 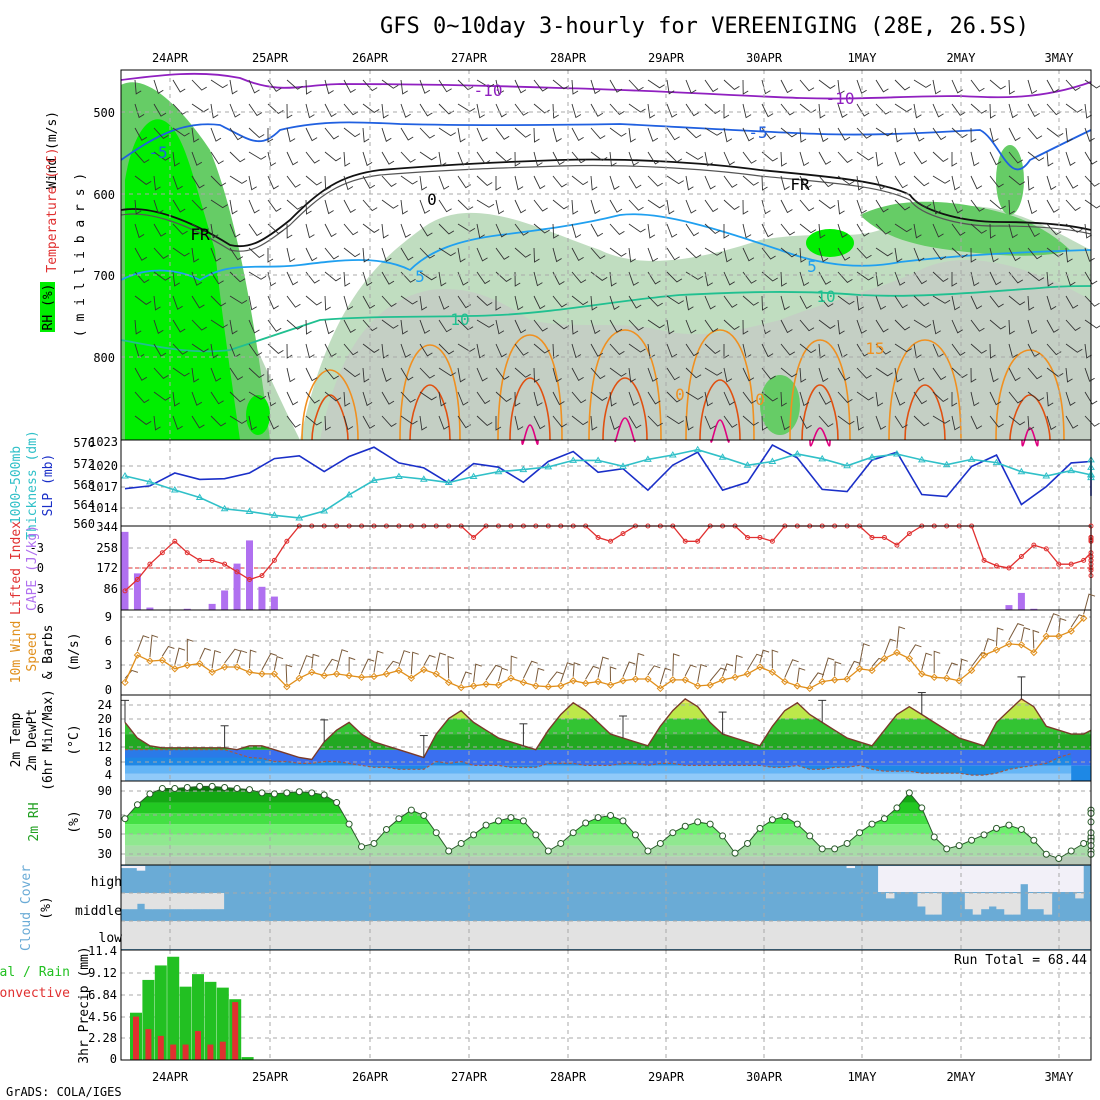 I want to click on rh-band, so click(x=608, y=860).